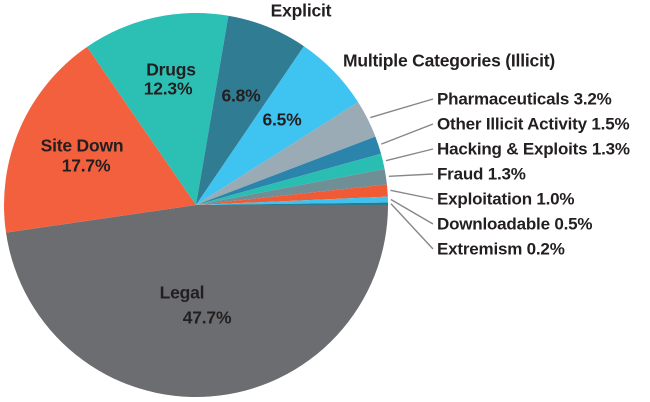 The image size is (650, 402). I want to click on callout-label-downloadable: Downloadable 0.5%, so click(515, 224).